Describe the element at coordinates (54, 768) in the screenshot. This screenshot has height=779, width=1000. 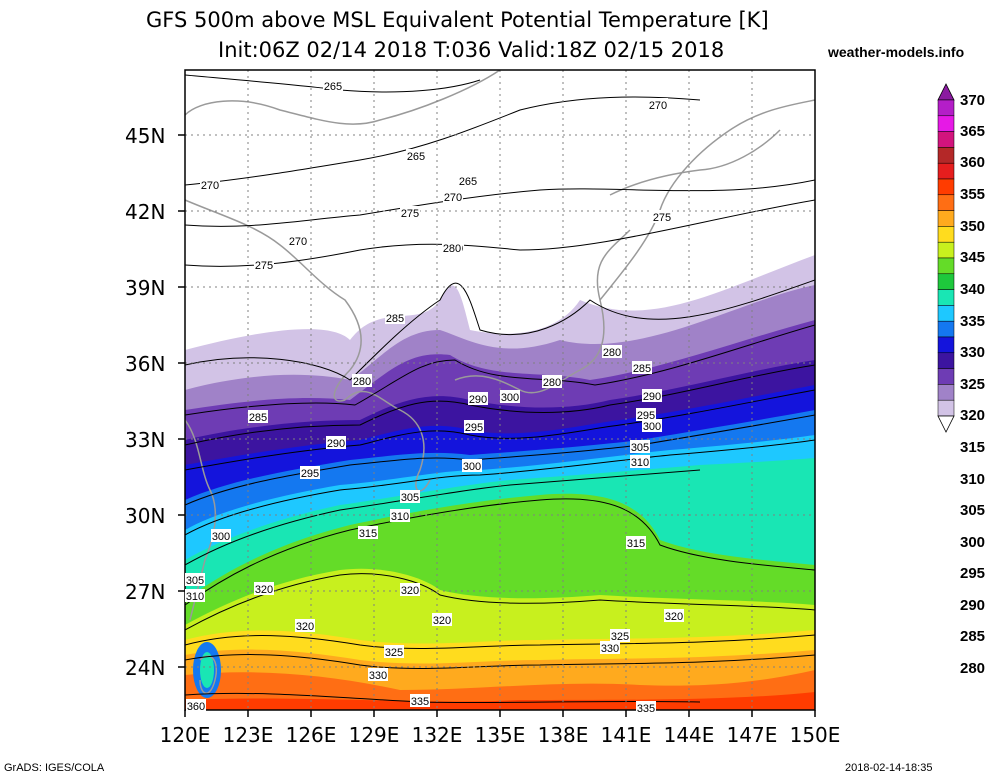
I see `credit-label: GrADS: IGES/COLA` at that location.